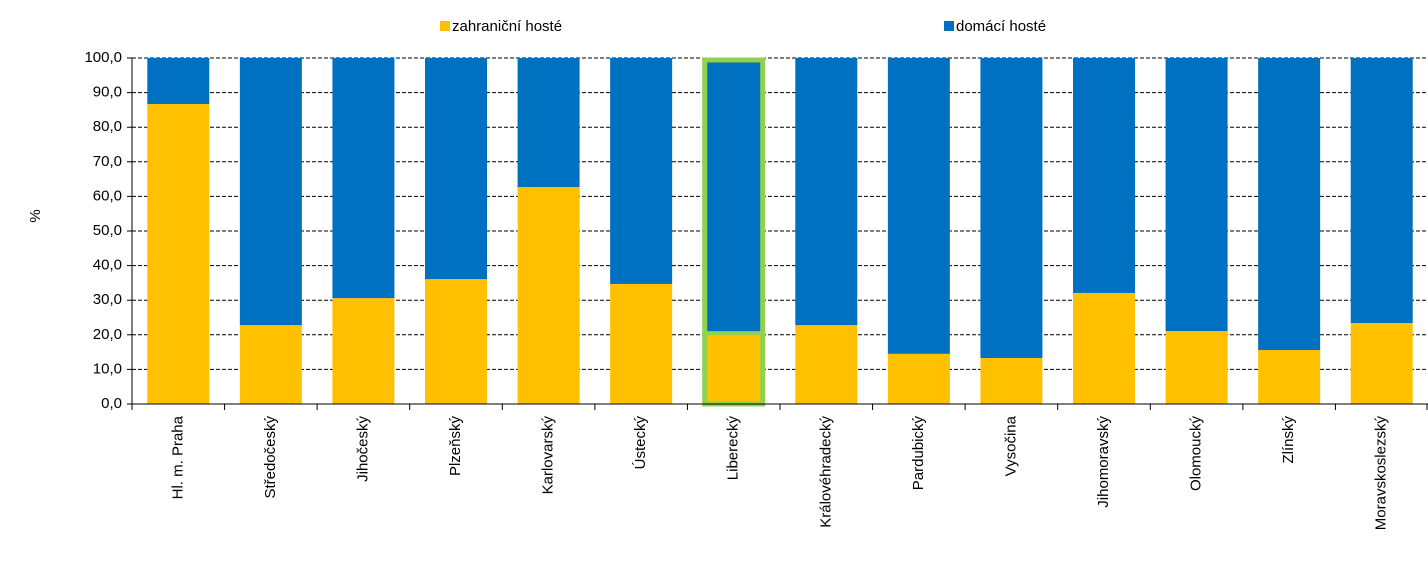  Describe the element at coordinates (1010, 445) in the screenshot. I see `x-tick-label: Vysočina` at that location.